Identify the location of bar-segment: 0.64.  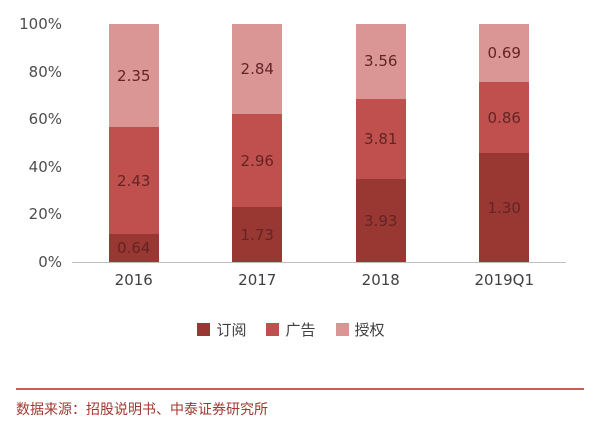
(133, 247).